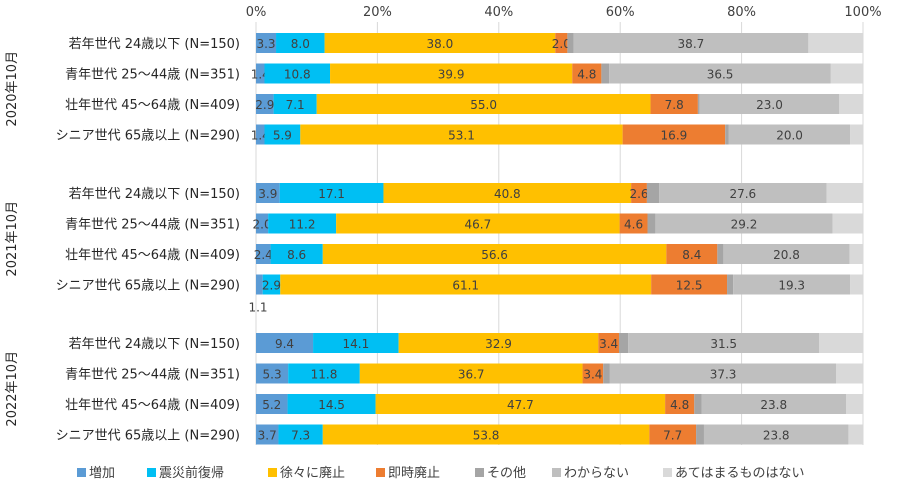 The height and width of the screenshot is (500, 900). I want to click on data-label: 36.5, so click(720, 75).